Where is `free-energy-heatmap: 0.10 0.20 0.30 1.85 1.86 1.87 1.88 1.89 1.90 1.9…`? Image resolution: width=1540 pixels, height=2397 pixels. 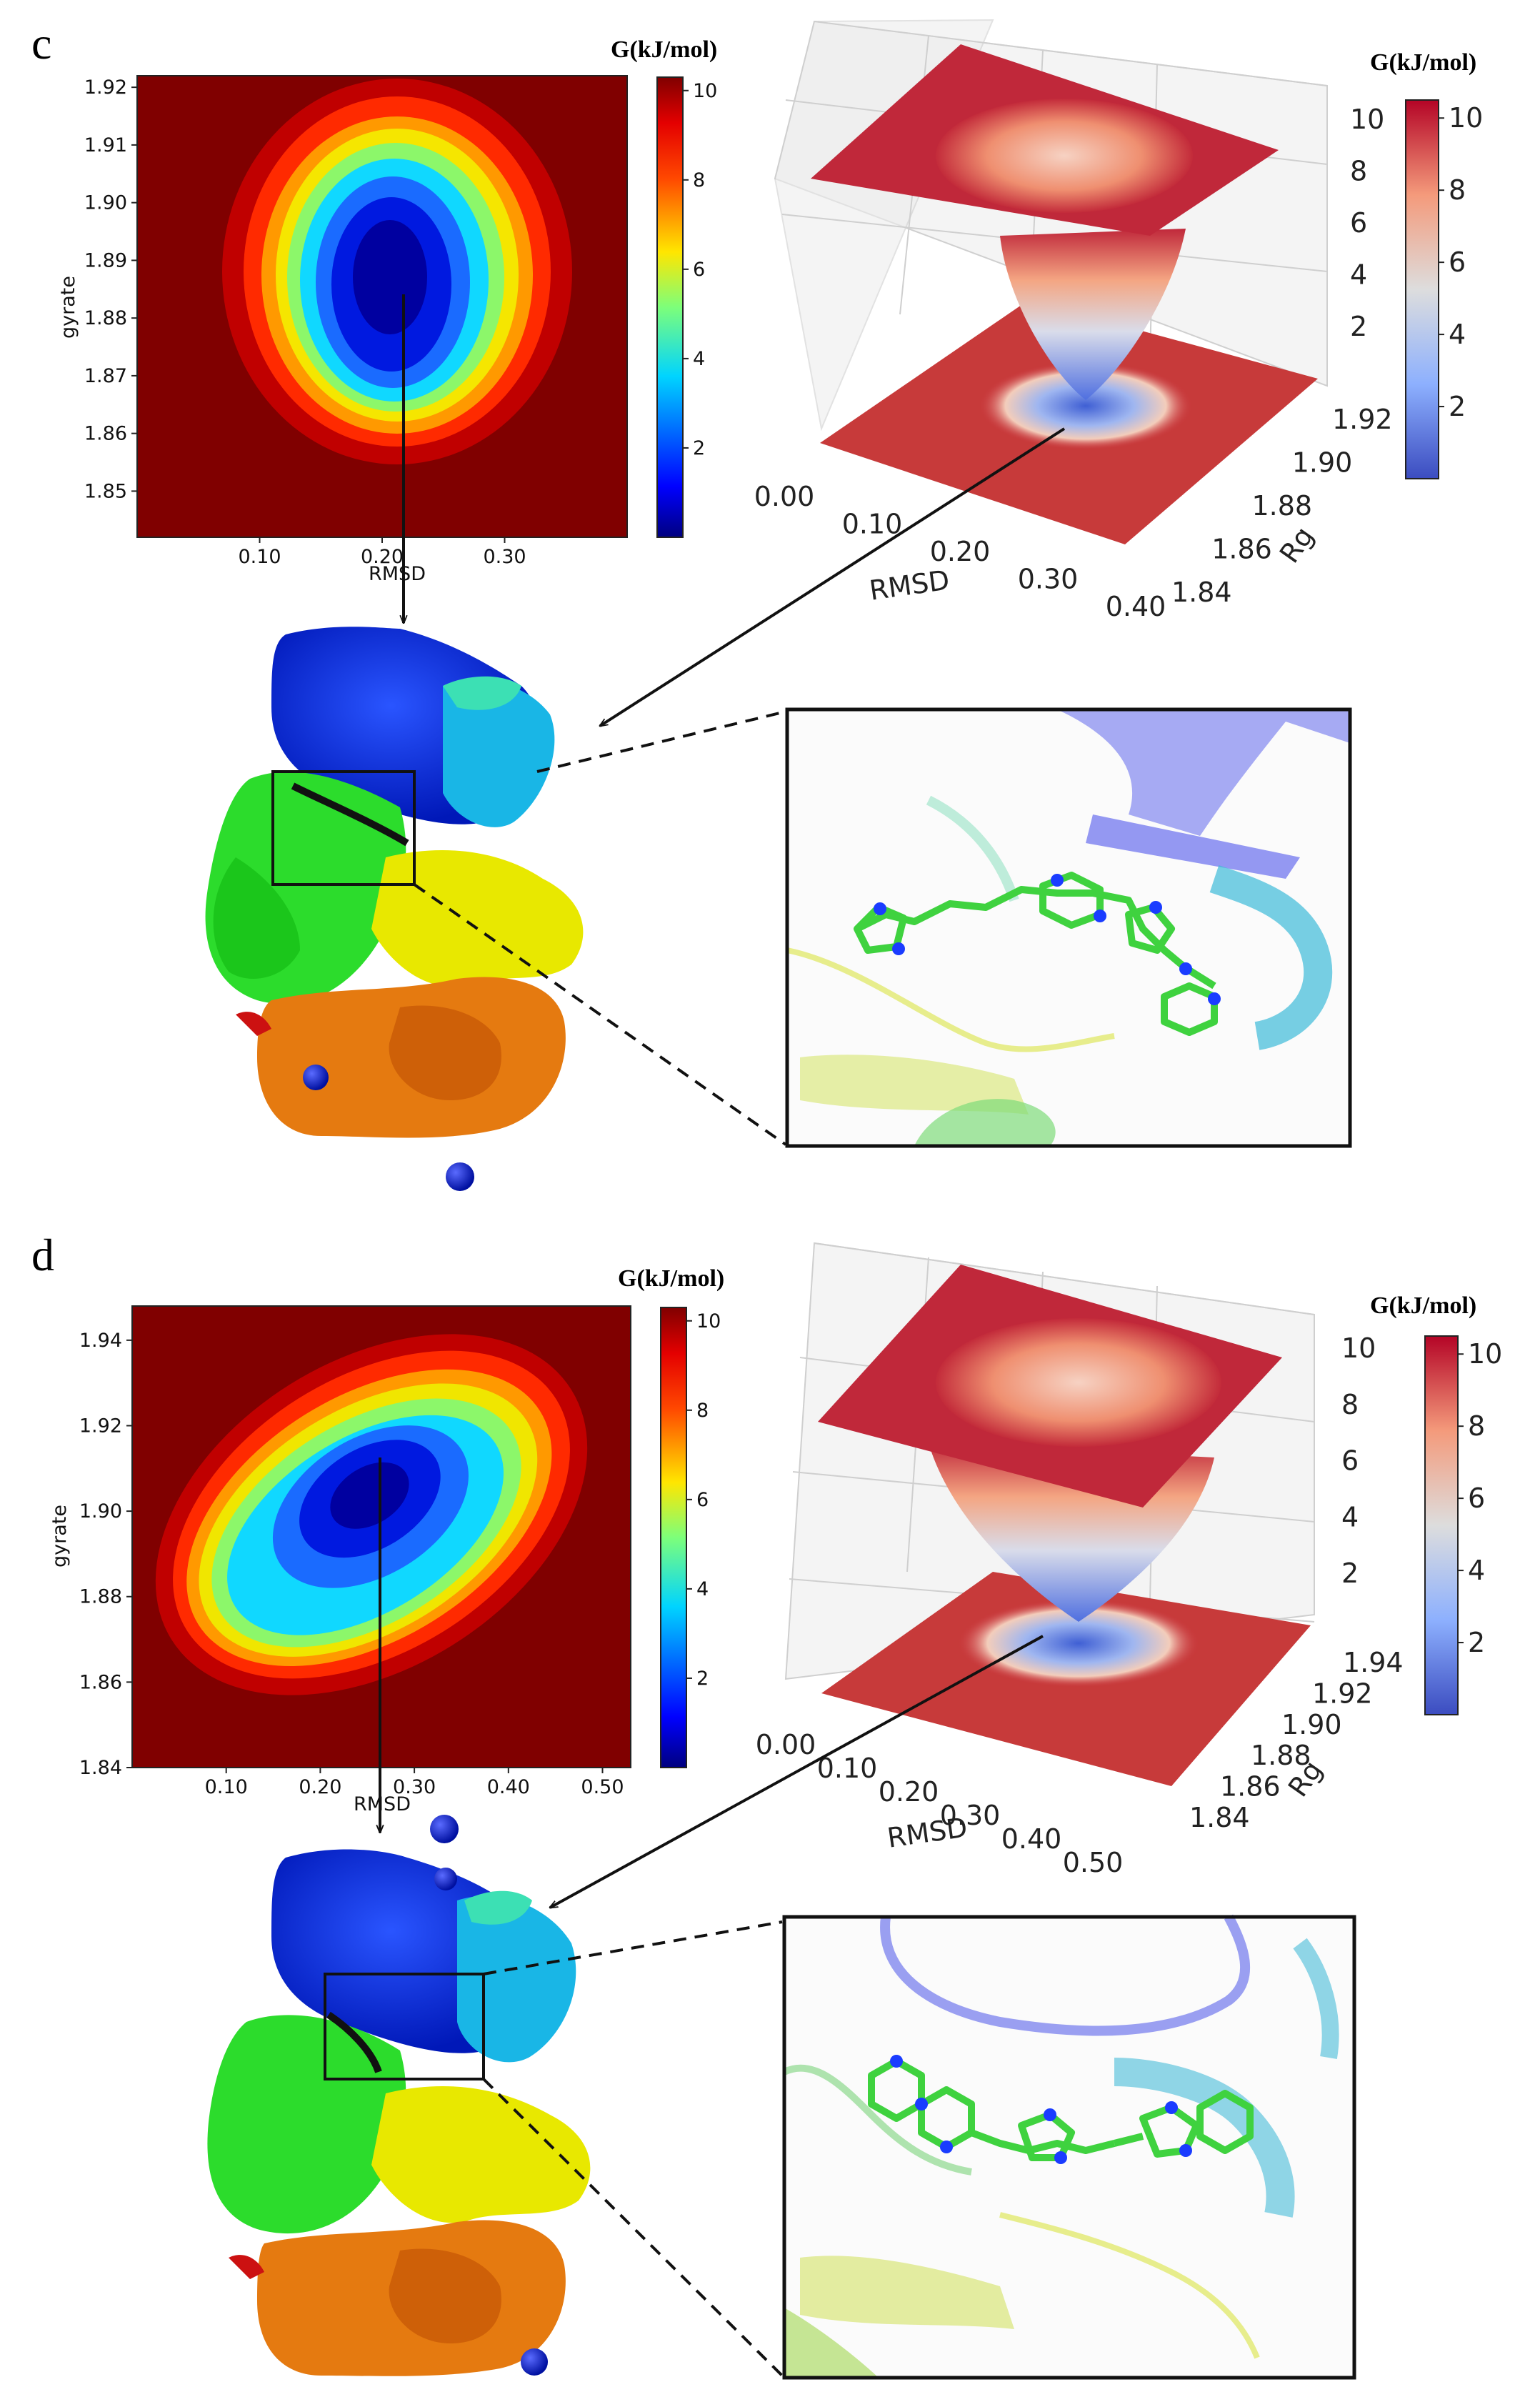 free-energy-heatmap: 0.10 0.20 0.30 1.85 1.86 1.87 1.88 1.89 1.90 1.9… is located at coordinates (342, 330).